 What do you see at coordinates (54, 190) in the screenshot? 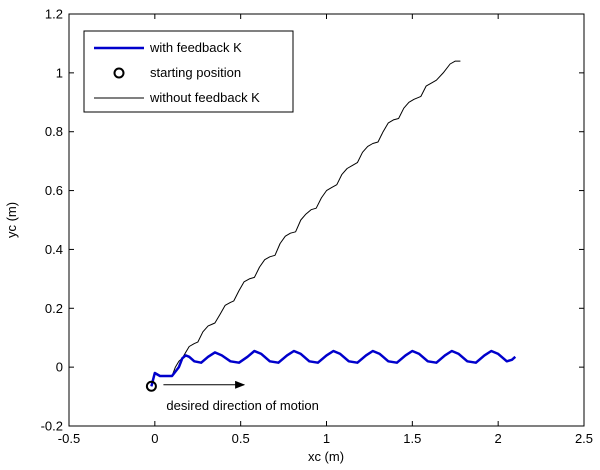
I see `y-tick-label: 0.6` at bounding box center [54, 190].